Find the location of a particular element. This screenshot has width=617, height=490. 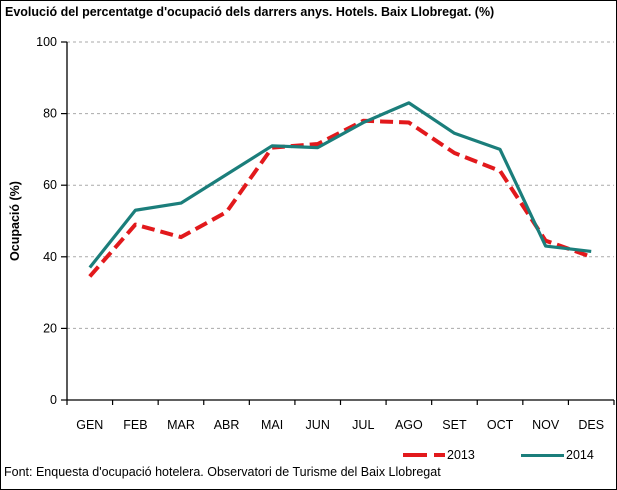

legend-solid-line-icon is located at coordinates (542, 455).